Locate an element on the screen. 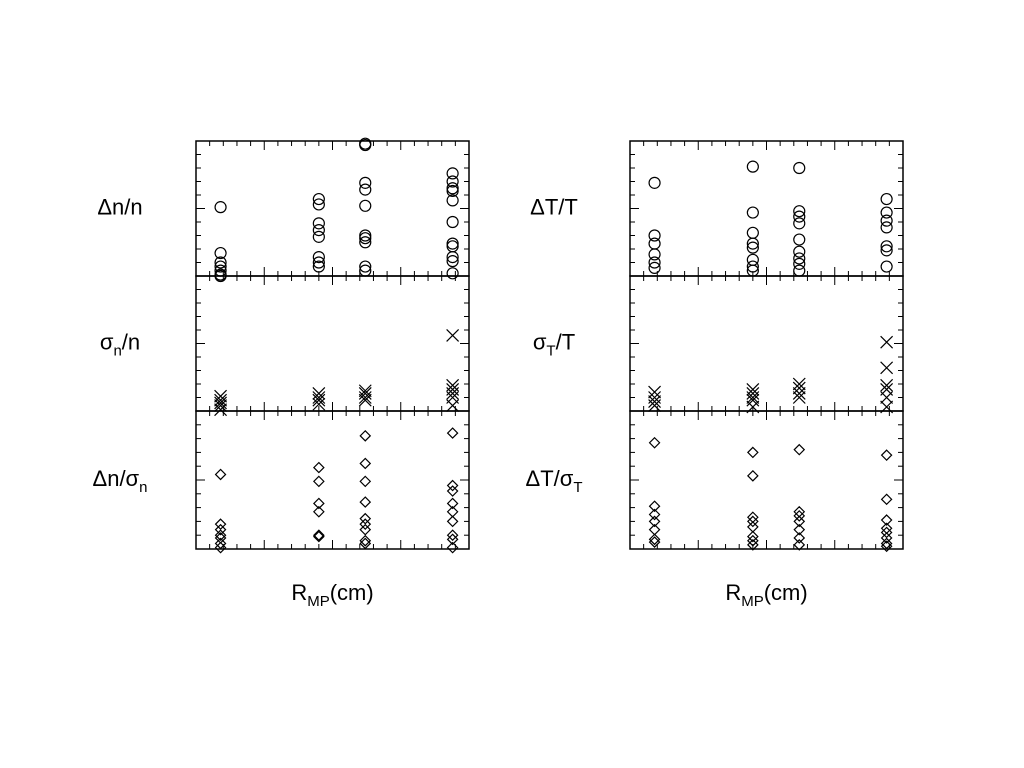 Image resolution: width=1024 pixels, height=768 pixels. label-part: T is located at coordinates (550, 351).